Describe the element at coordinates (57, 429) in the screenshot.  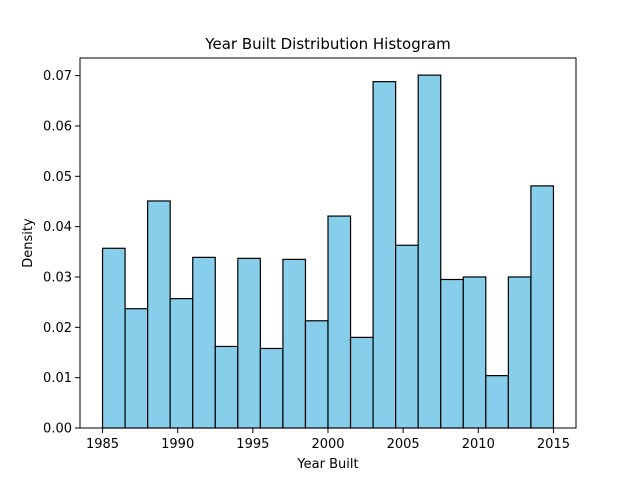
I see `y-tick-label: 0.00` at that location.